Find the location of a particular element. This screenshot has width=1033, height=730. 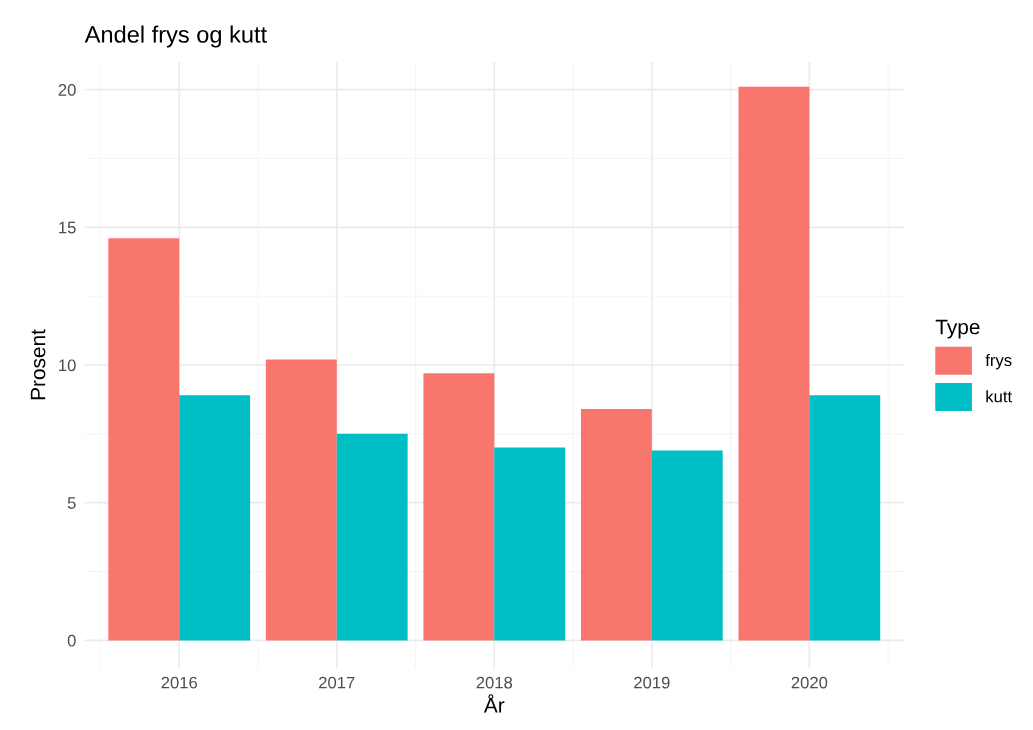

x-axis-title: År is located at coordinates (494, 703).